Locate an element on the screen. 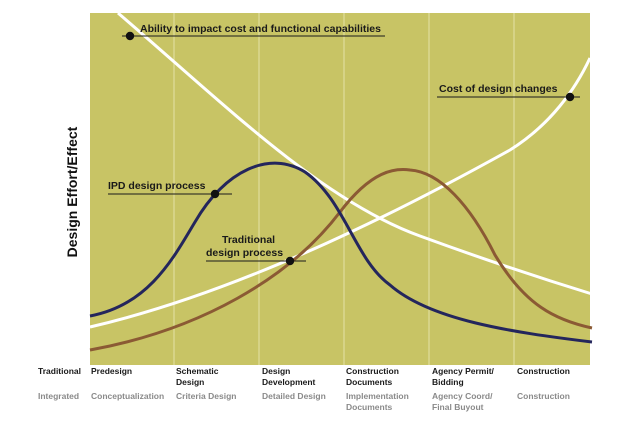  traditional-phase-3-line-1: Documents is located at coordinates (369, 382).